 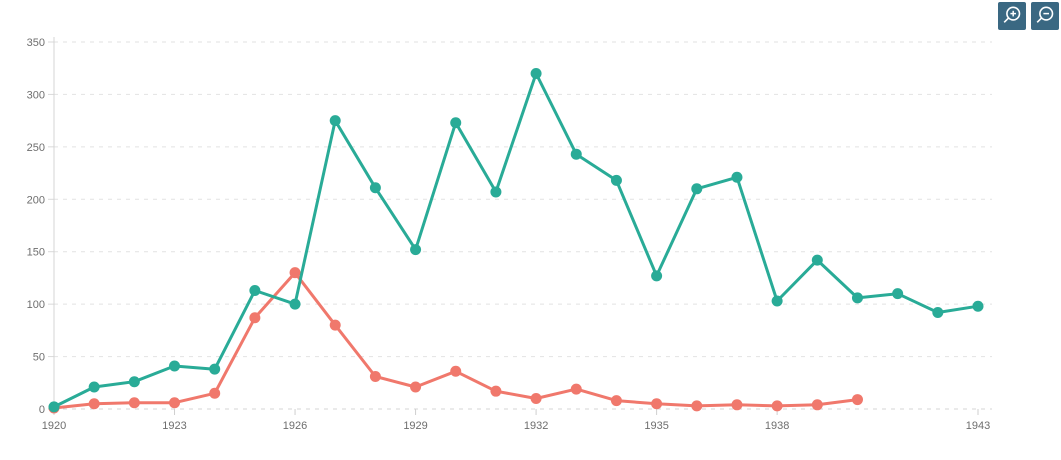 I want to click on zoom-in-button, so click(x=1012, y=16).